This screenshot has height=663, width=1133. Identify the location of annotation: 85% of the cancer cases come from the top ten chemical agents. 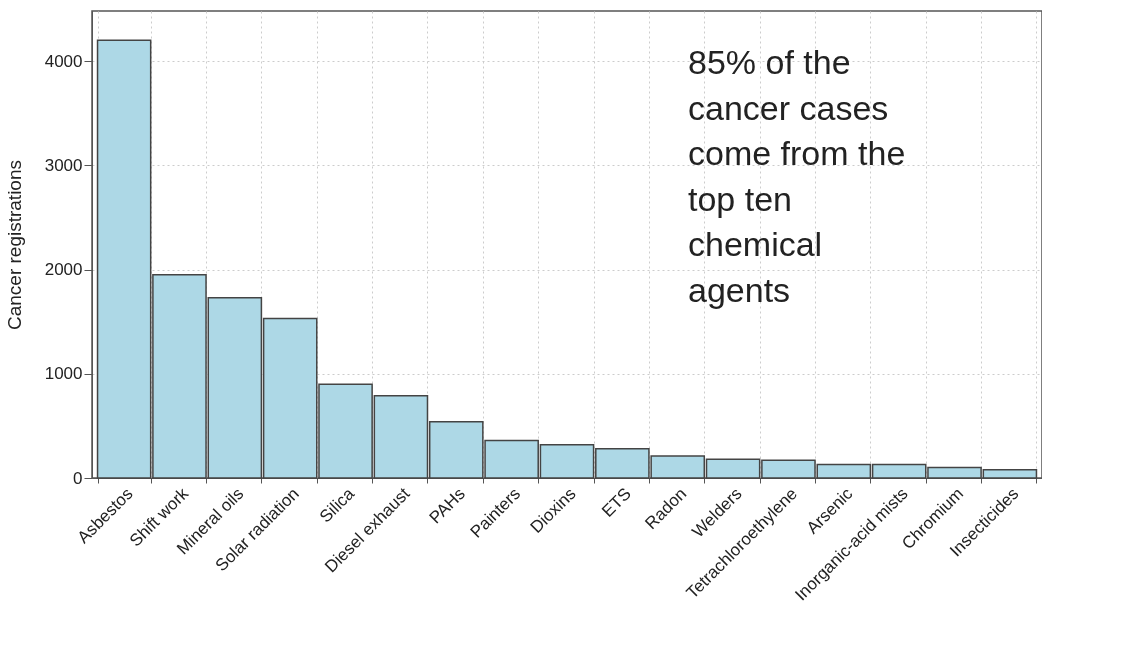
(797, 176).